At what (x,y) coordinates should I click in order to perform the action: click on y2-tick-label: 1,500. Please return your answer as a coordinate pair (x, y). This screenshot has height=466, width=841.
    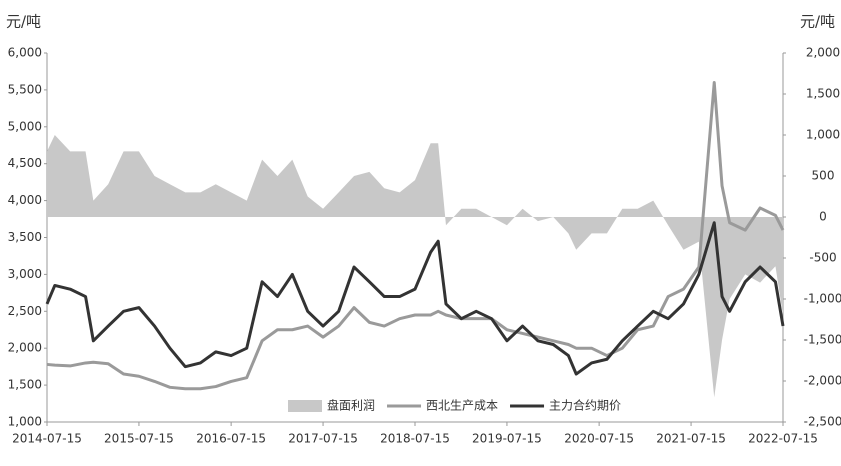
    Looking at the image, I should click on (823, 94).